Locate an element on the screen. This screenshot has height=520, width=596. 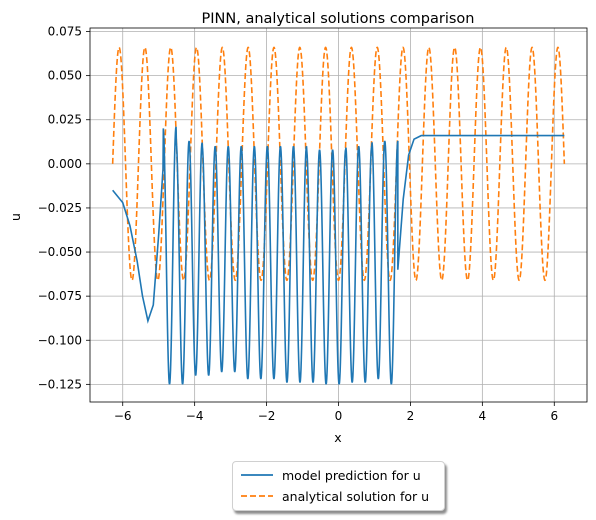
y-tick-label: 0.025 is located at coordinates (65, 120).